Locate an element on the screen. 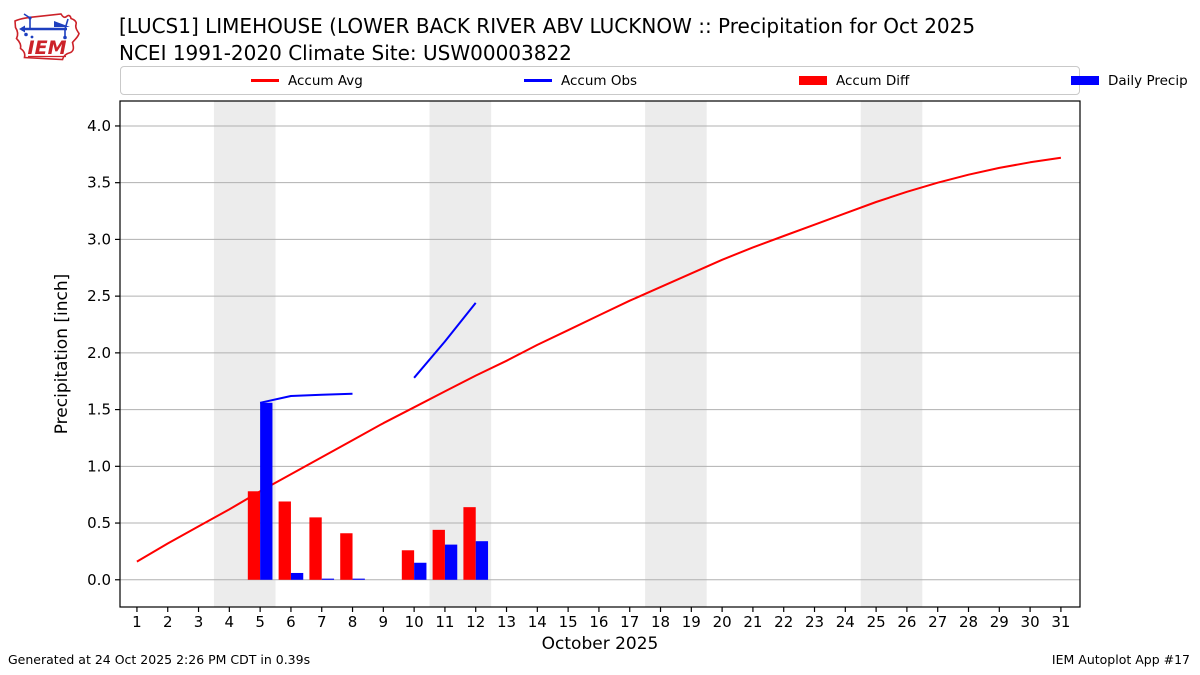 This screenshot has height=675, width=1200. daily-precip-bars is located at coordinates (374, 491).